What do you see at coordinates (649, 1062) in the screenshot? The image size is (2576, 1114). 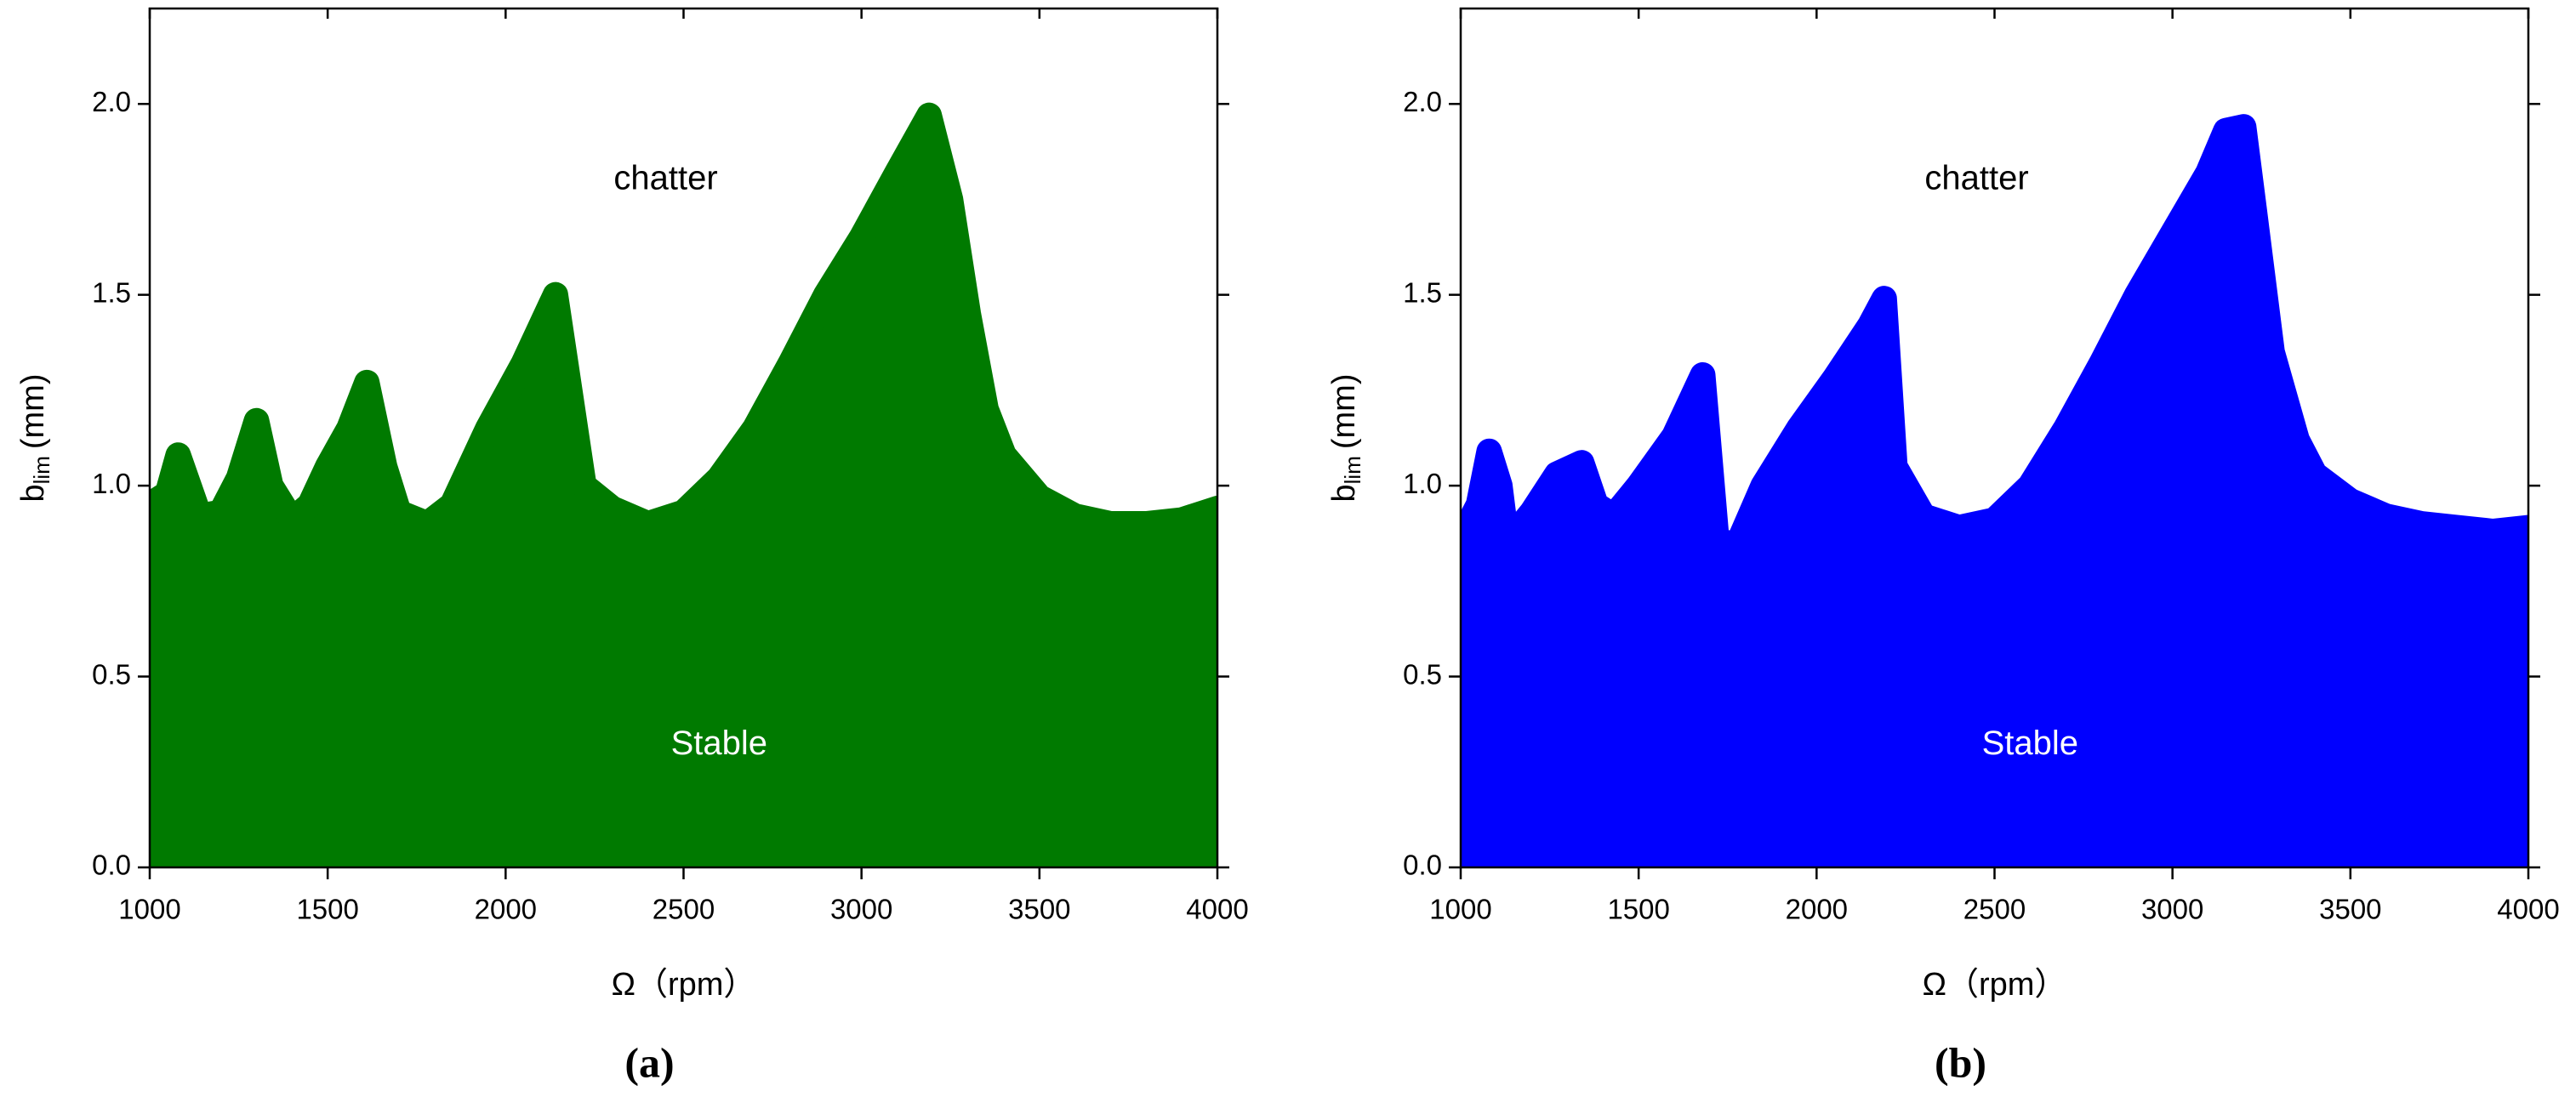 I see `panel-label: (a)` at bounding box center [649, 1062].